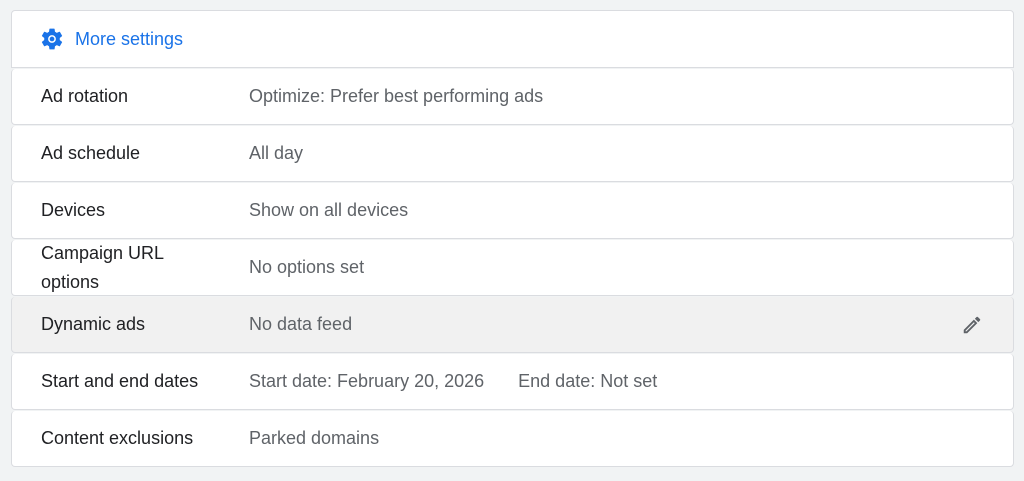 This screenshot has height=481, width=1024. Describe the element at coordinates (329, 210) in the screenshot. I see `setting-value: Show on all devices` at that location.